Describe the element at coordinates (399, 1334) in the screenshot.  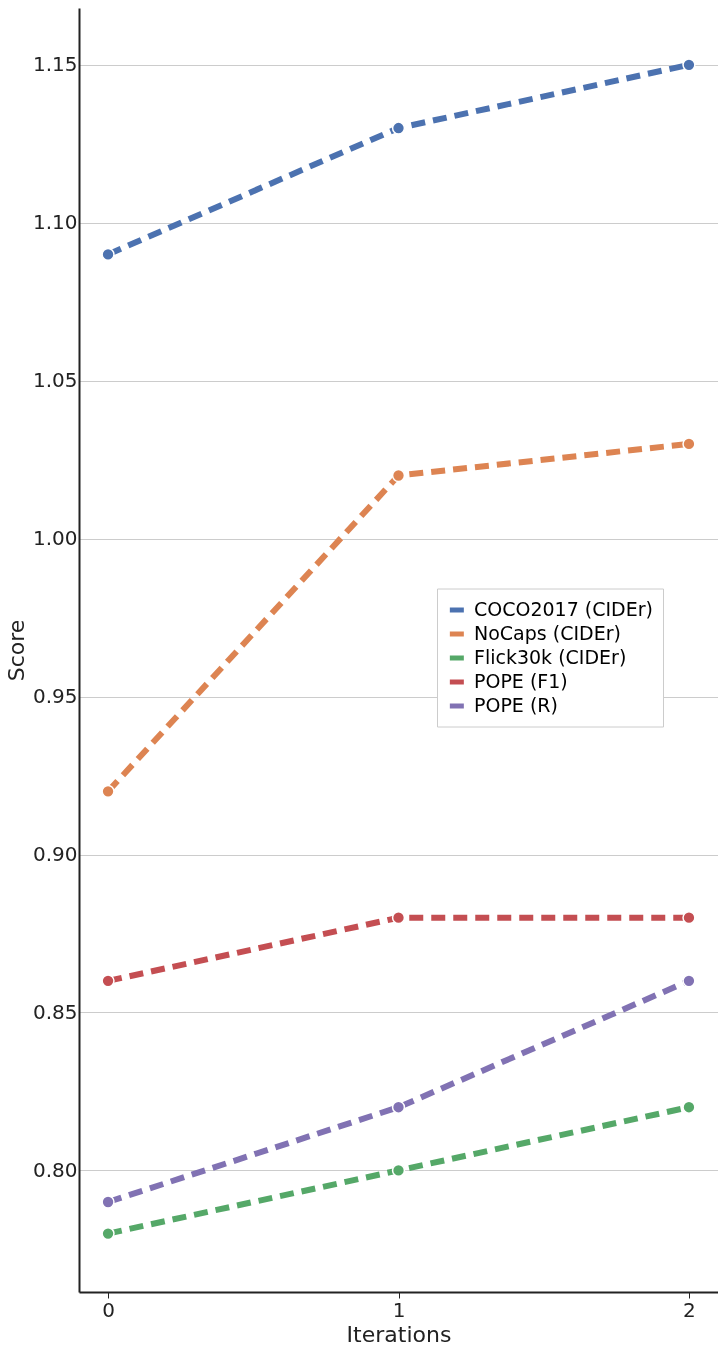
I see `x-axis-title: Iterations` at that location.